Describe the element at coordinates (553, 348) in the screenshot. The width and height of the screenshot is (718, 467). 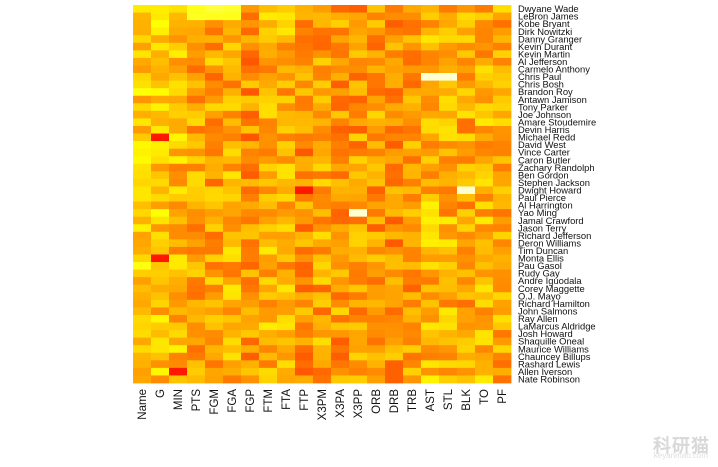
I see `y-tick-label: Maurice Williams` at that location.